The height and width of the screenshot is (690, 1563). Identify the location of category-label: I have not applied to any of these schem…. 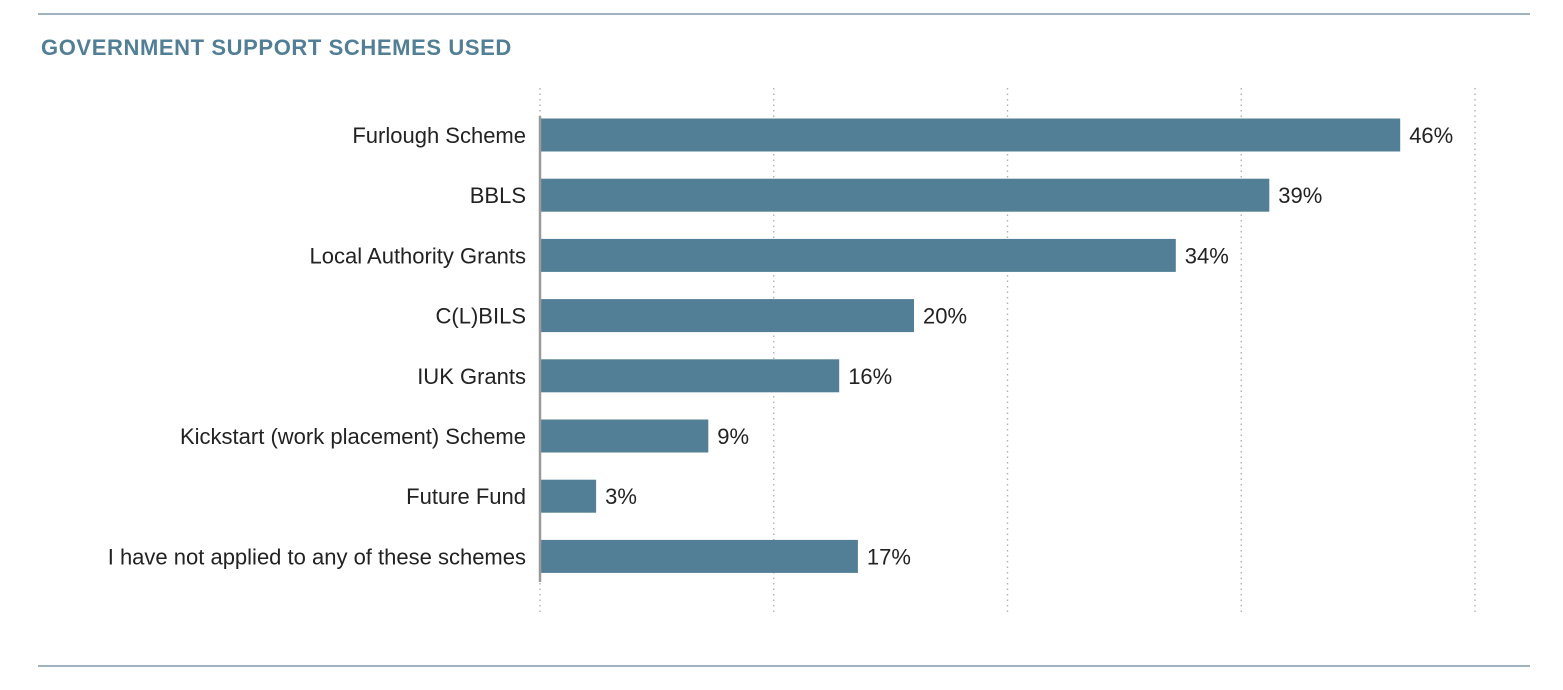
(317, 556).